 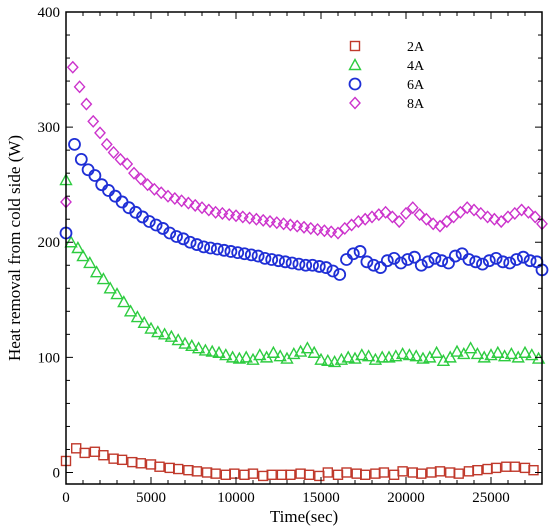 What do you see at coordinates (355, 84) in the screenshot?
I see `legend-marker-6A` at bounding box center [355, 84].